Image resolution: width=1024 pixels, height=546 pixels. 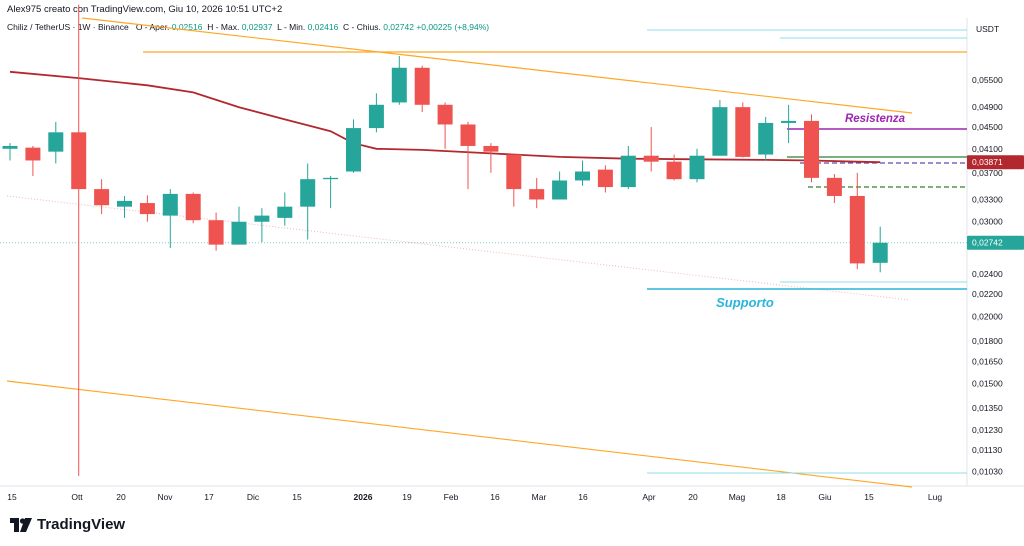 I want to click on price-tag-text: 0,02742, so click(x=987, y=243).